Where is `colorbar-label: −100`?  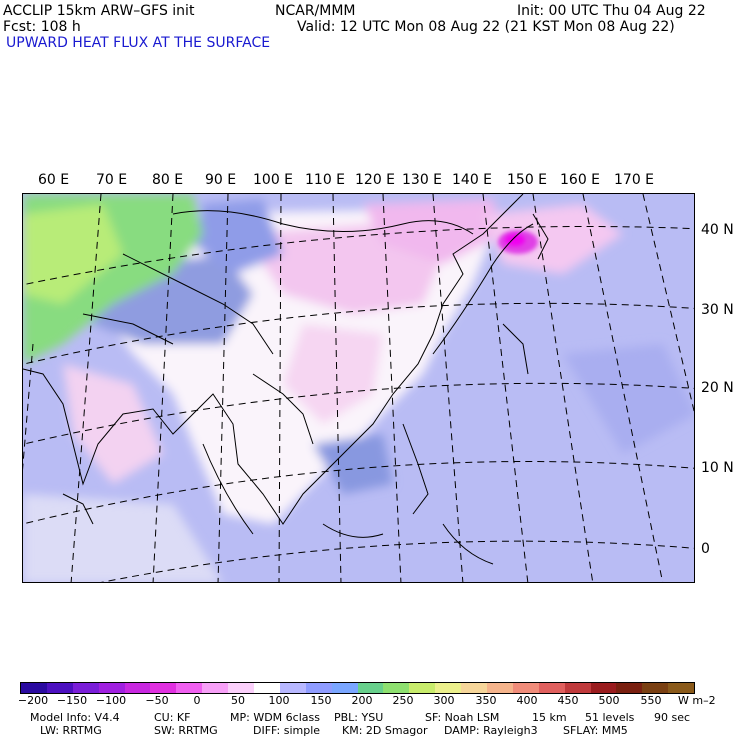 colorbar-label: −100 is located at coordinates (111, 700).